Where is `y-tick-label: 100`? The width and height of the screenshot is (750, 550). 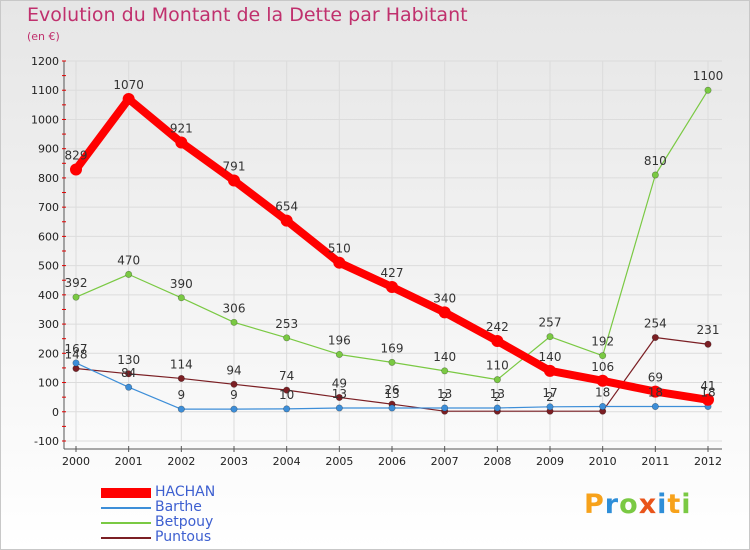
y-tick-label: 100 is located at coordinates (48, 383).